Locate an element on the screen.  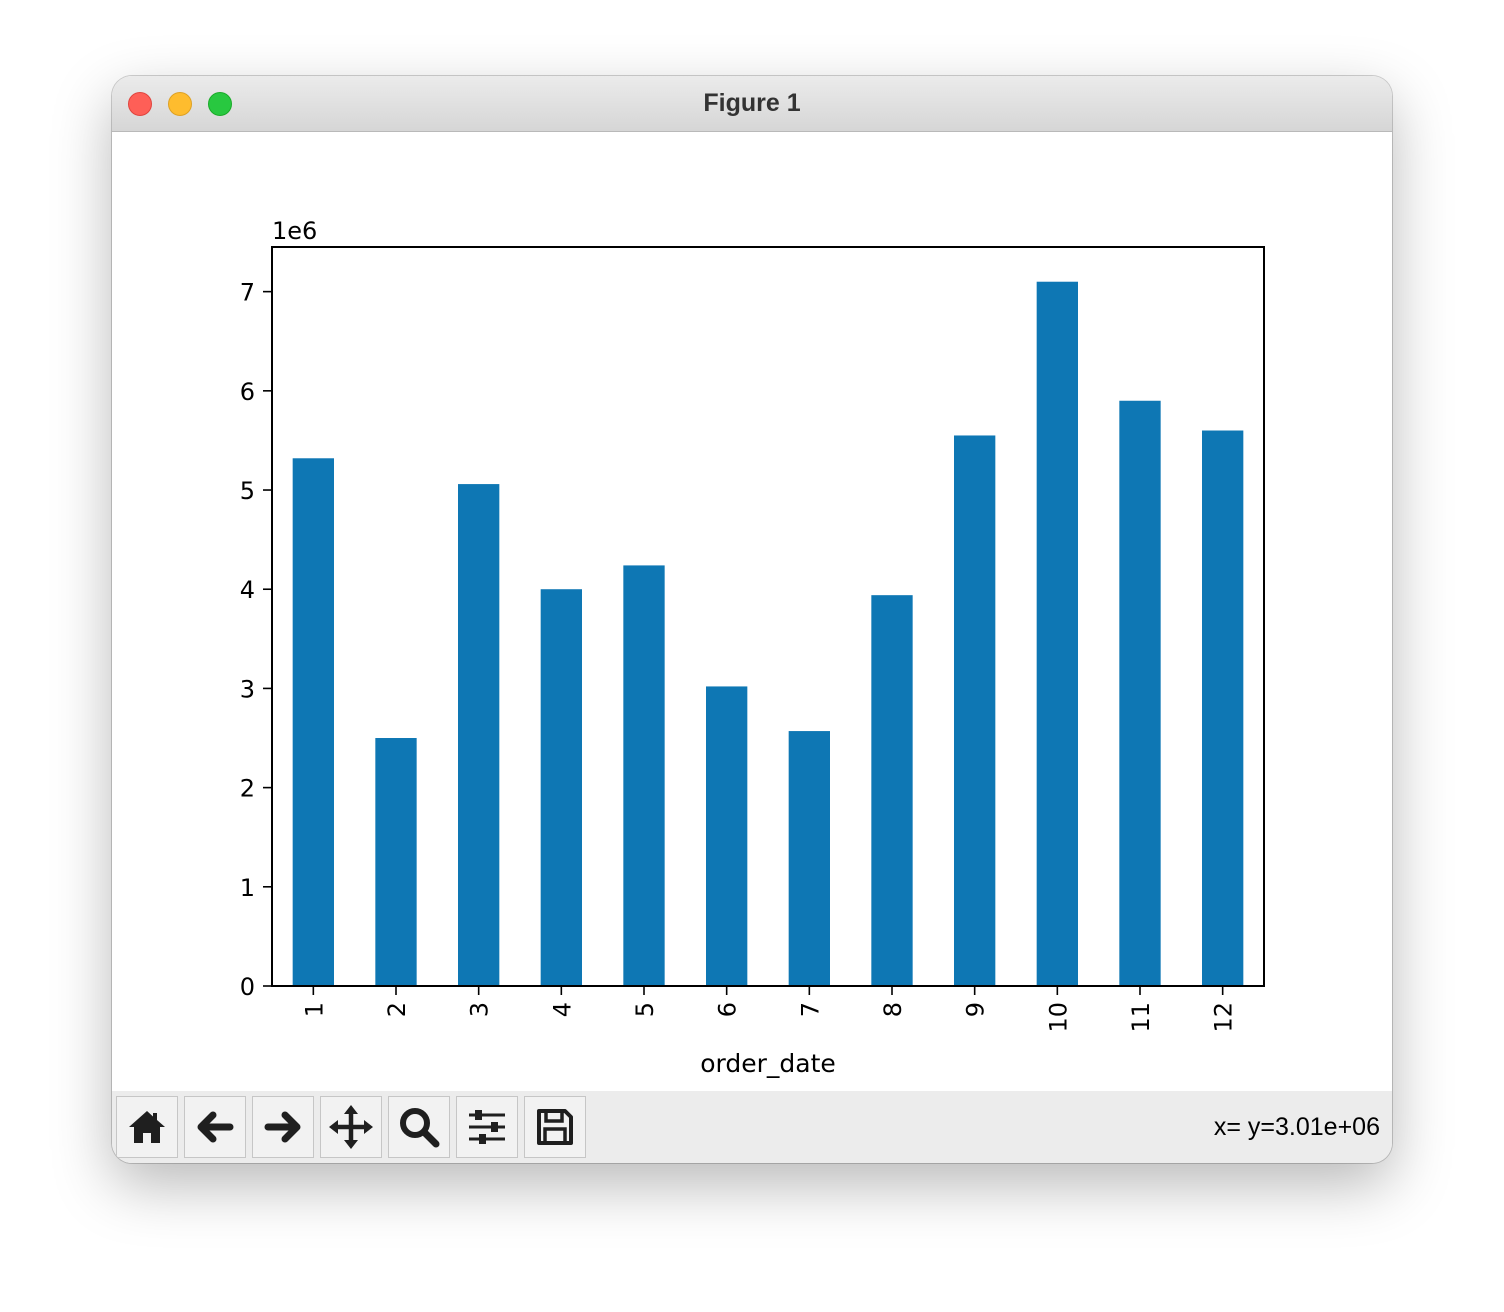
window-title: Figure 1 is located at coordinates (752, 103).